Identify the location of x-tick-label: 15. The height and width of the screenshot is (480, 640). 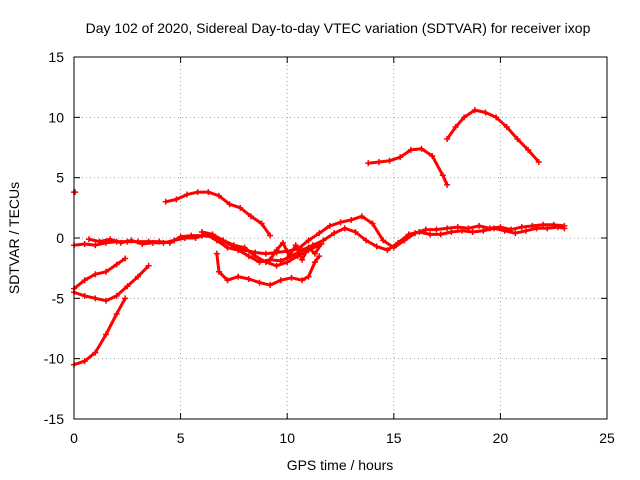
(394, 438).